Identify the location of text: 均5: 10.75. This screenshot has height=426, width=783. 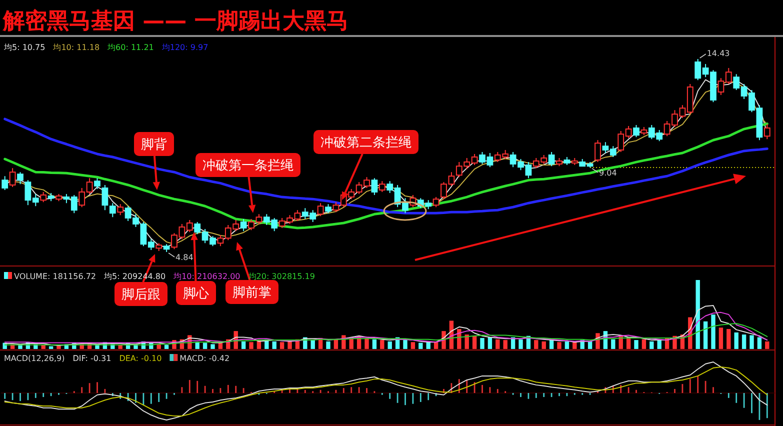
(24, 47).